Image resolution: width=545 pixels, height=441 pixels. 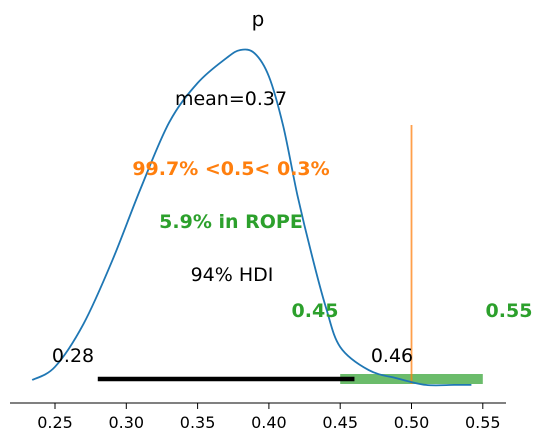 I want to click on rope-low-label: 0.45, so click(x=315, y=311).